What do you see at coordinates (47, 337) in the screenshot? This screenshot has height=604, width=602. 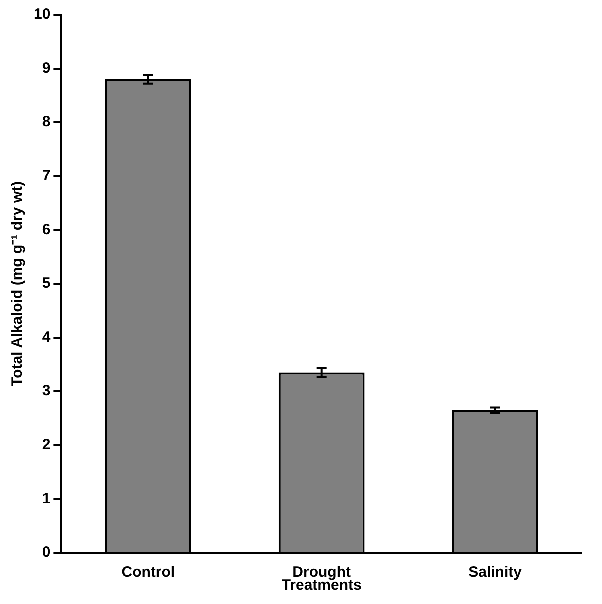 I see `y-tick-label: 4` at bounding box center [47, 337].